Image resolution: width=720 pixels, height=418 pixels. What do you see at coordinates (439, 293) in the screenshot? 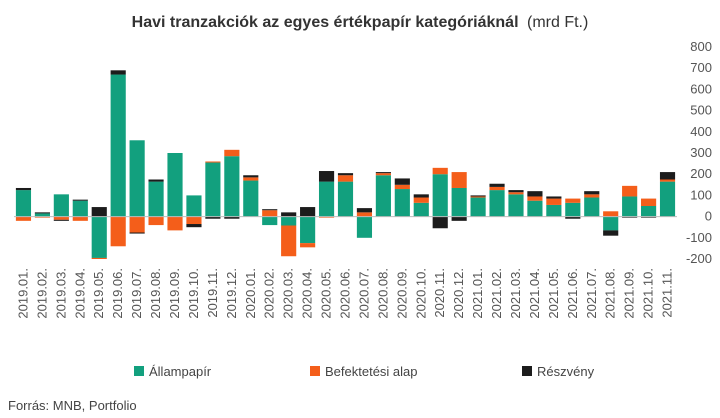
I see `x-tick-label: 2020.11.` at bounding box center [439, 293].